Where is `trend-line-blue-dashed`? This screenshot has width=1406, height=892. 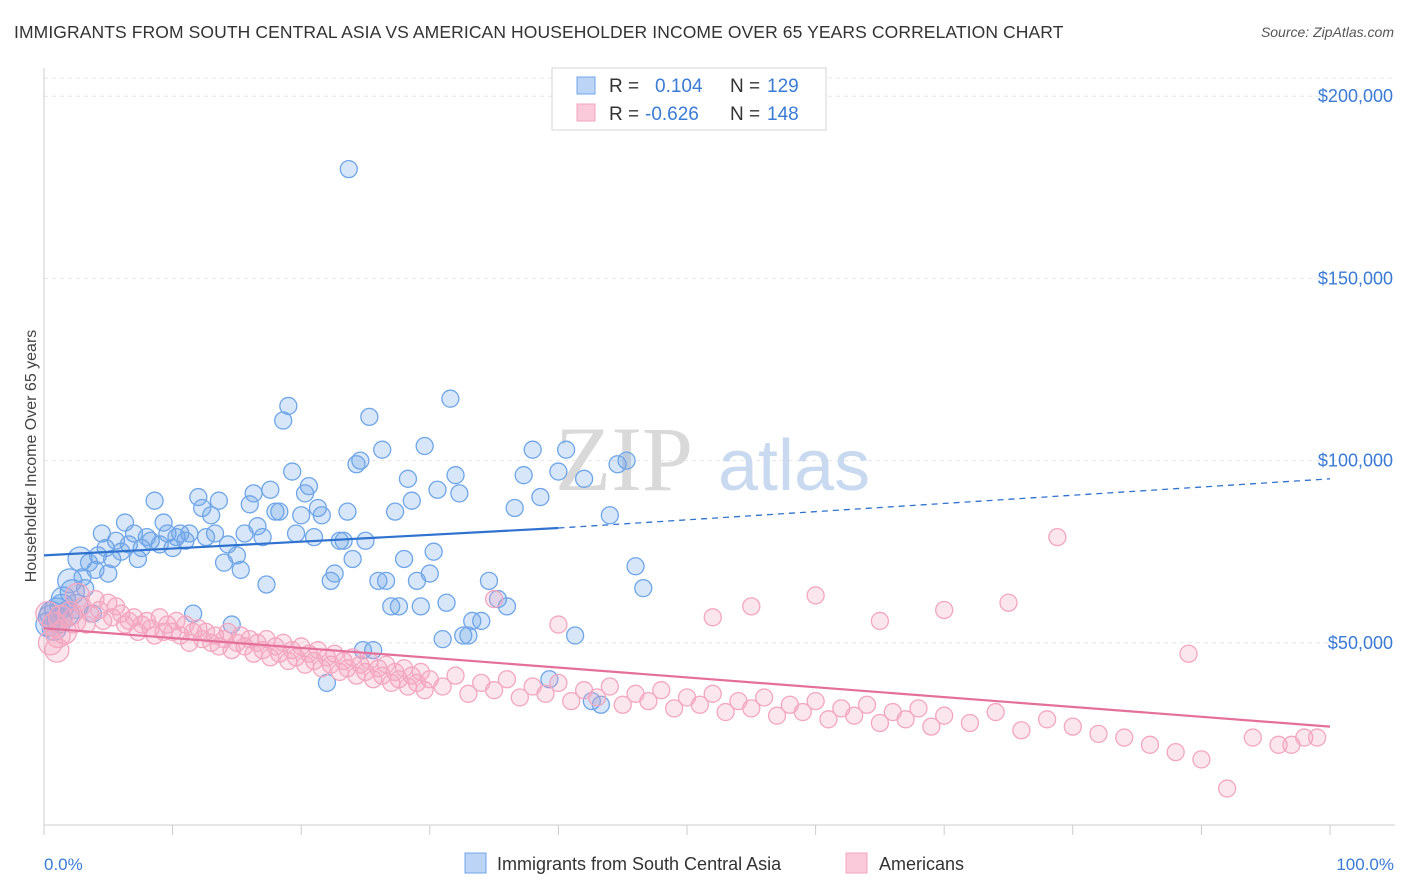
trend-line-blue-dashed is located at coordinates (944, 503).